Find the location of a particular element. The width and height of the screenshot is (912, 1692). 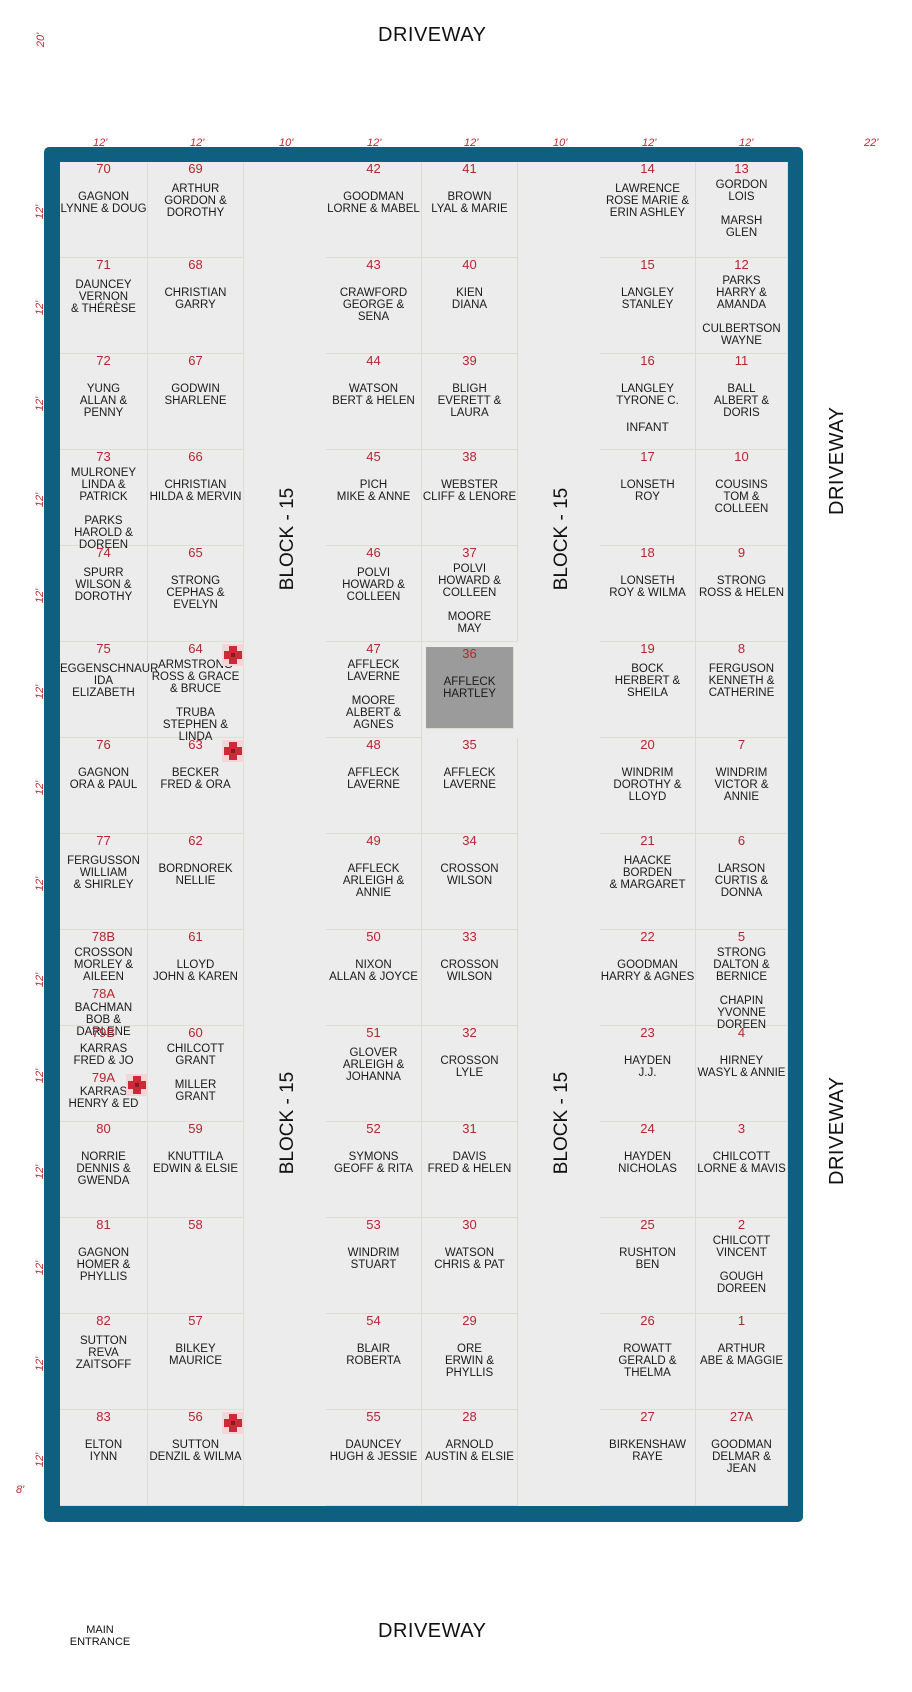

plot-54: 54 BLAIR ROBERTA is located at coordinates (374, 1362).